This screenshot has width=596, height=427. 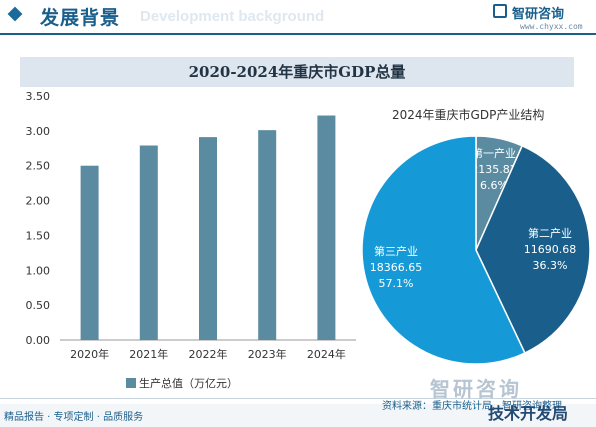 What do you see at coordinates (550, 249) in the screenshot?
I see `pie-label: 11690.68` at bounding box center [550, 249].